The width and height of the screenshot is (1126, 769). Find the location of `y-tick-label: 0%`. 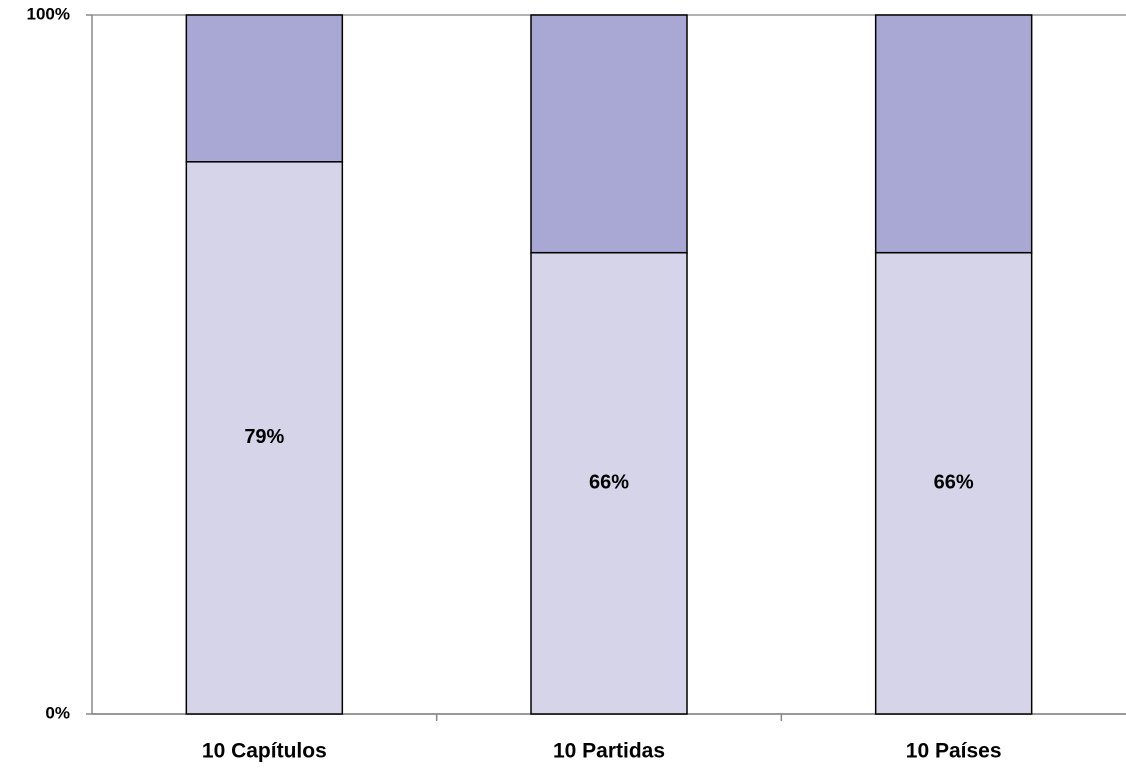

y-tick-label: 0% is located at coordinates (57, 712).